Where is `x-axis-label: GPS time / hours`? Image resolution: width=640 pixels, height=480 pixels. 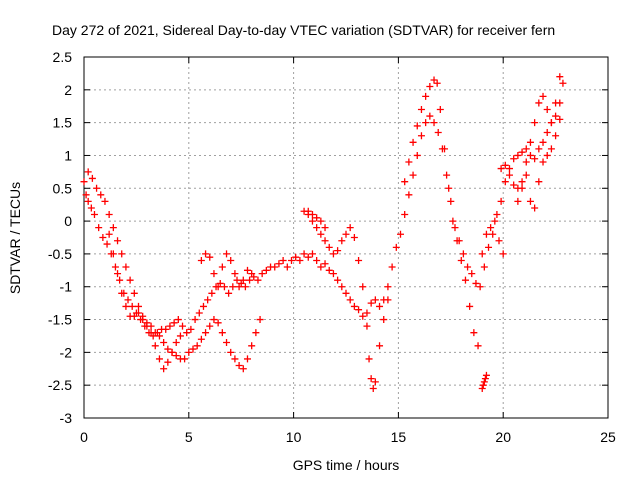
x-axis-label: GPS time / hours is located at coordinates (346, 465).